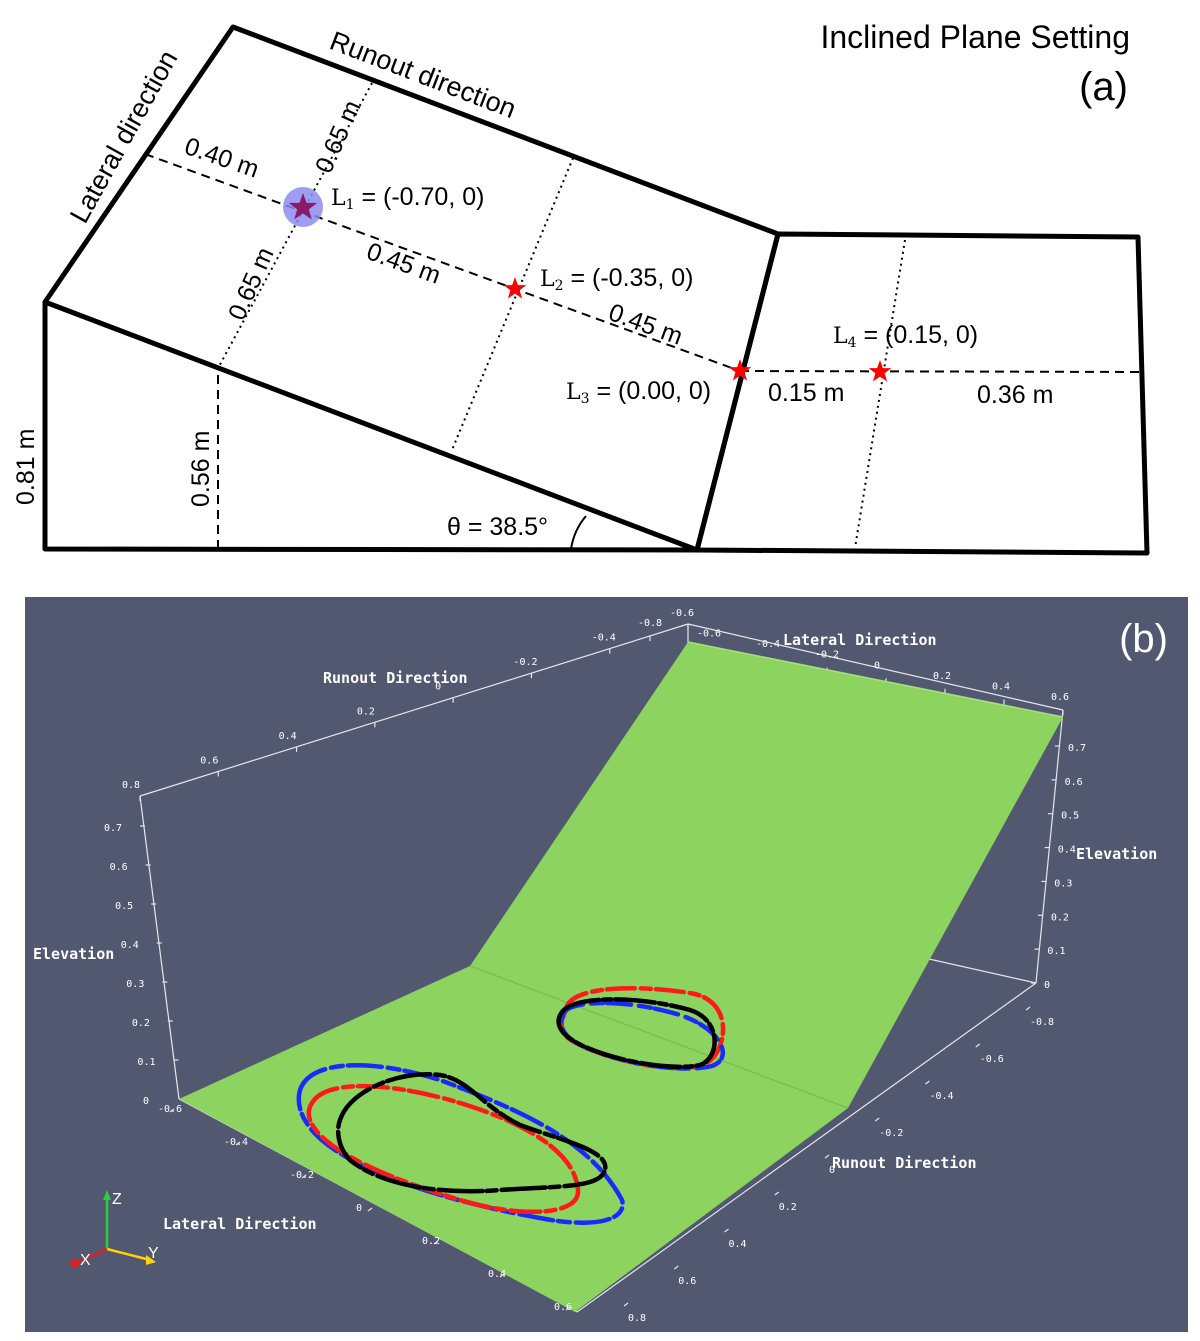  What do you see at coordinates (1060, 917) in the screenshot?
I see `elevation-right-tick-label: 0.2` at bounding box center [1060, 917].